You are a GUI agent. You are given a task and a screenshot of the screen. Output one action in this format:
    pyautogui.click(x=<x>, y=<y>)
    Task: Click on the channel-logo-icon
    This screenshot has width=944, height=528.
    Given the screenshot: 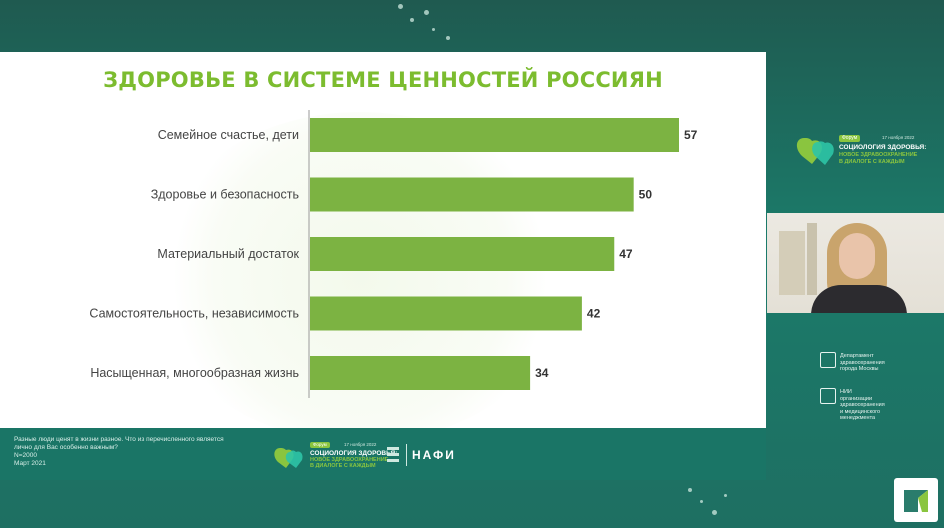 What is the action you would take?
    pyautogui.click(x=916, y=501)
    